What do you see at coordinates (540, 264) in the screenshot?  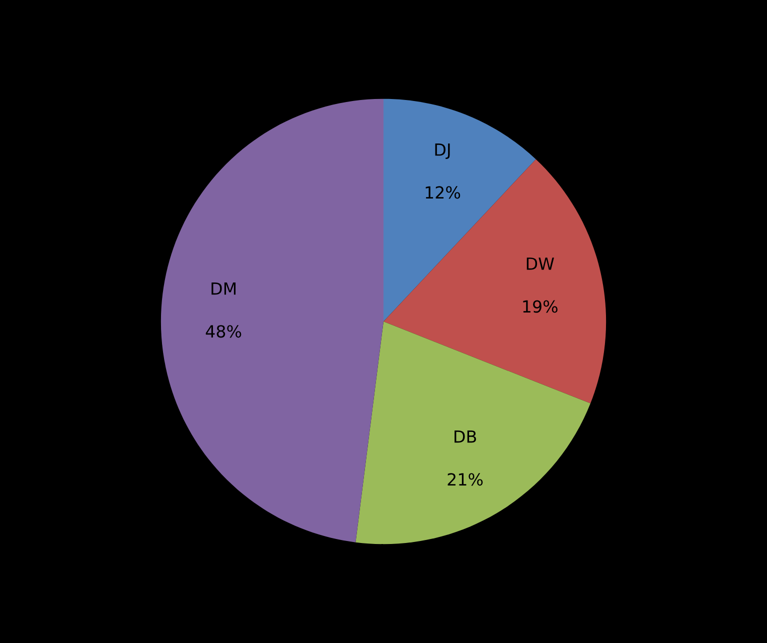 I see `slice-label: DW` at bounding box center [540, 264].